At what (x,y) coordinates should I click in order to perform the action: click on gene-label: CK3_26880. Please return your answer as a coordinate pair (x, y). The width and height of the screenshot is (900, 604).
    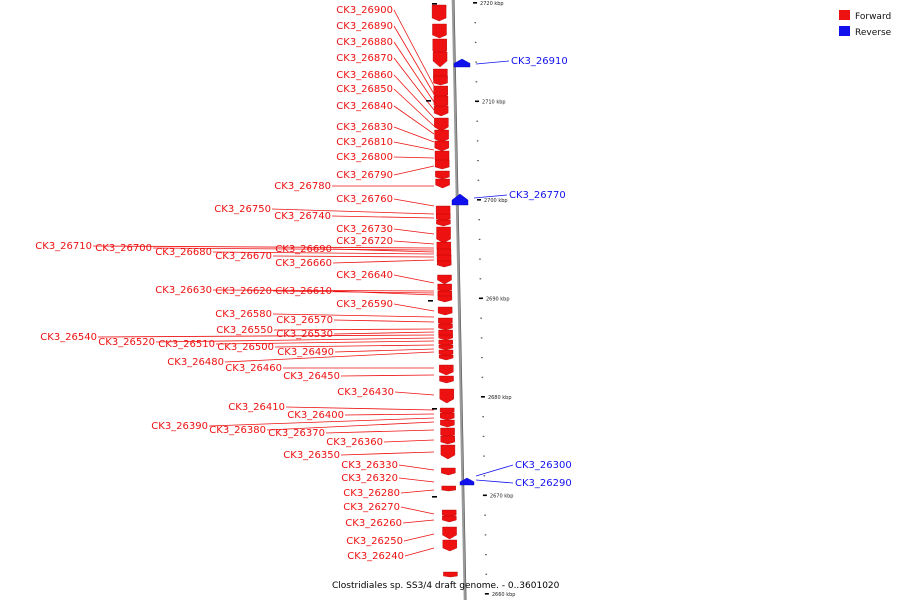
    Looking at the image, I should click on (364, 42).